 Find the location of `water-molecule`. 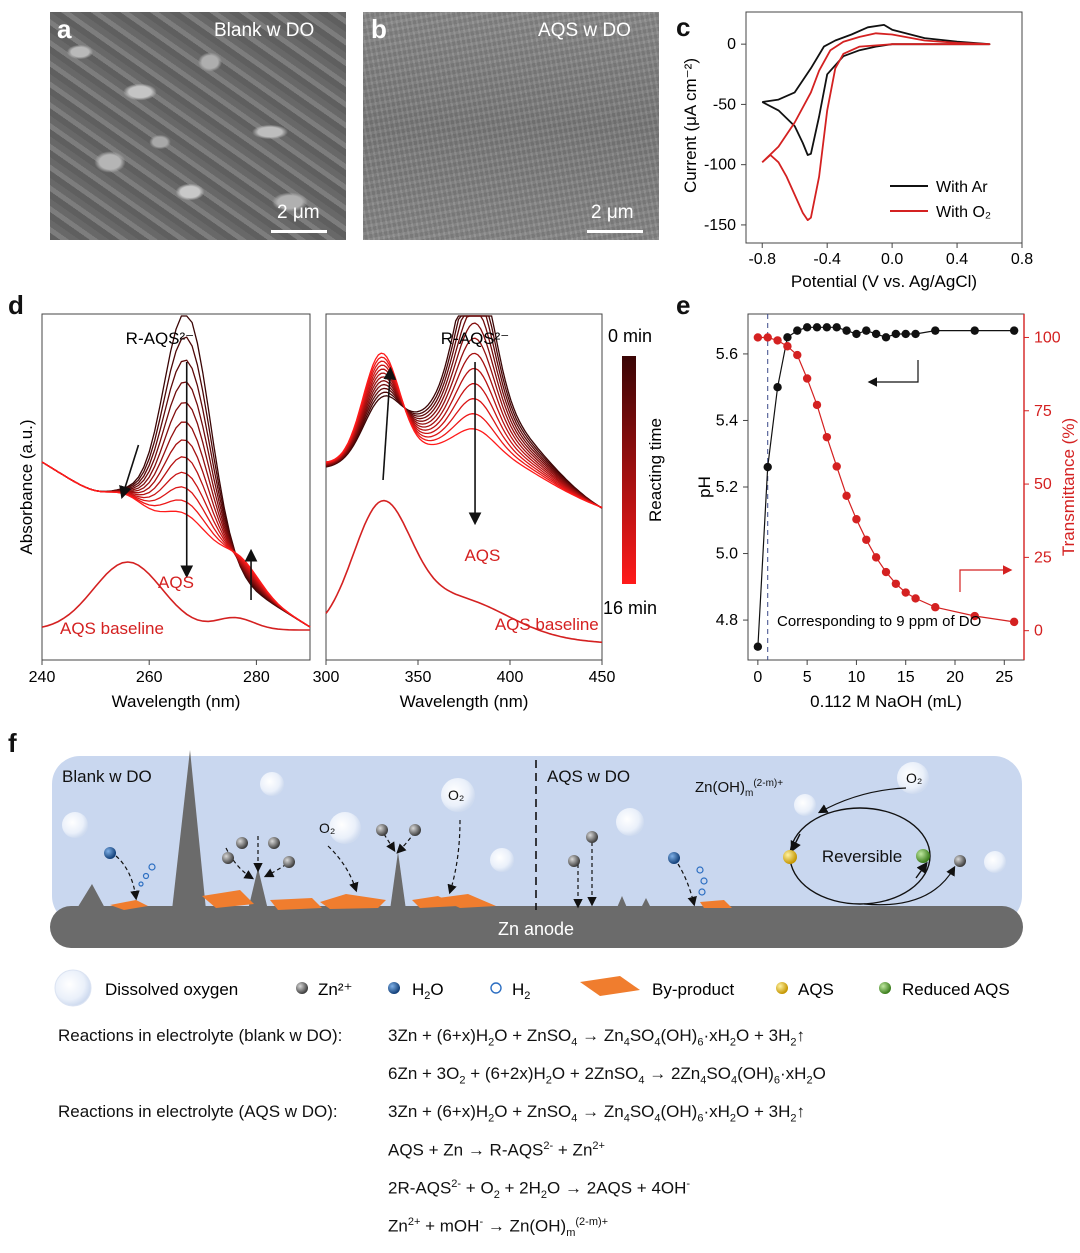

water-molecule is located at coordinates (674, 858).